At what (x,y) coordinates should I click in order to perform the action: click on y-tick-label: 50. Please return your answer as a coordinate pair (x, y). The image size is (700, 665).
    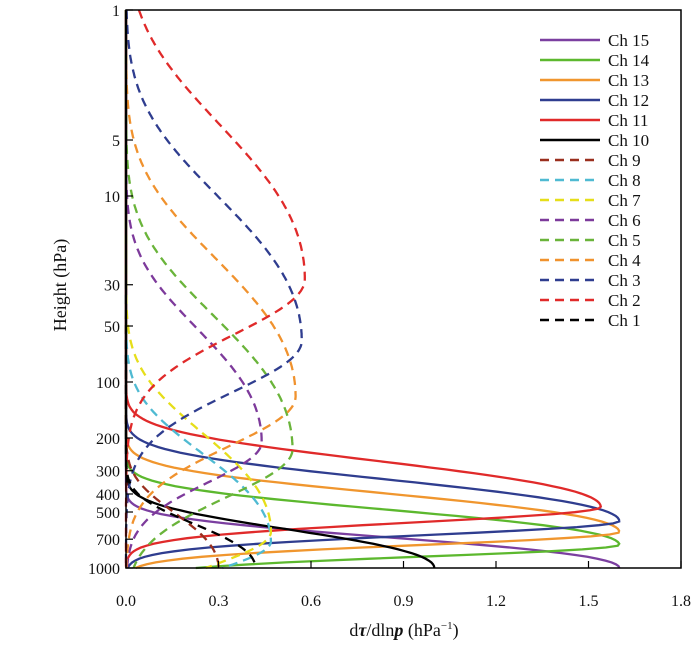
    Looking at the image, I should click on (112, 327).